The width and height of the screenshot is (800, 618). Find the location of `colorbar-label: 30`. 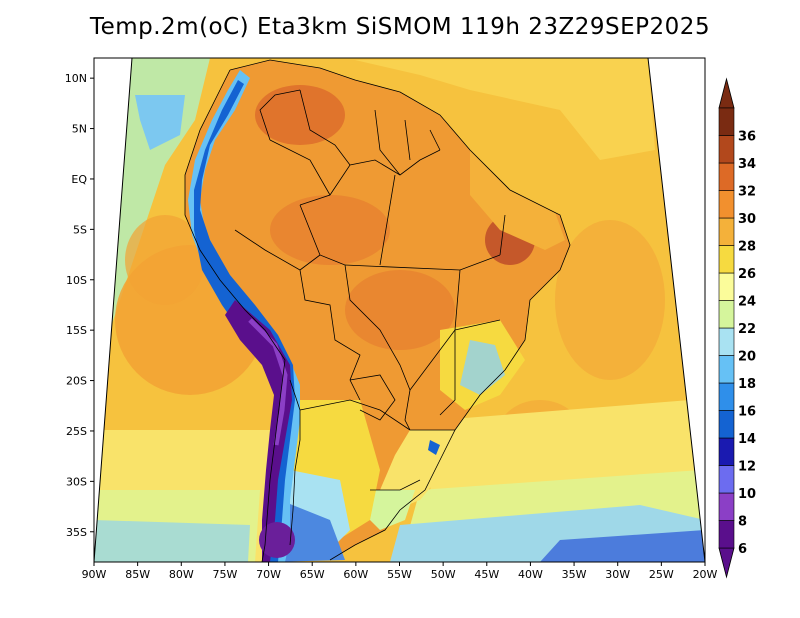

colorbar-label: 30 is located at coordinates (747, 219).